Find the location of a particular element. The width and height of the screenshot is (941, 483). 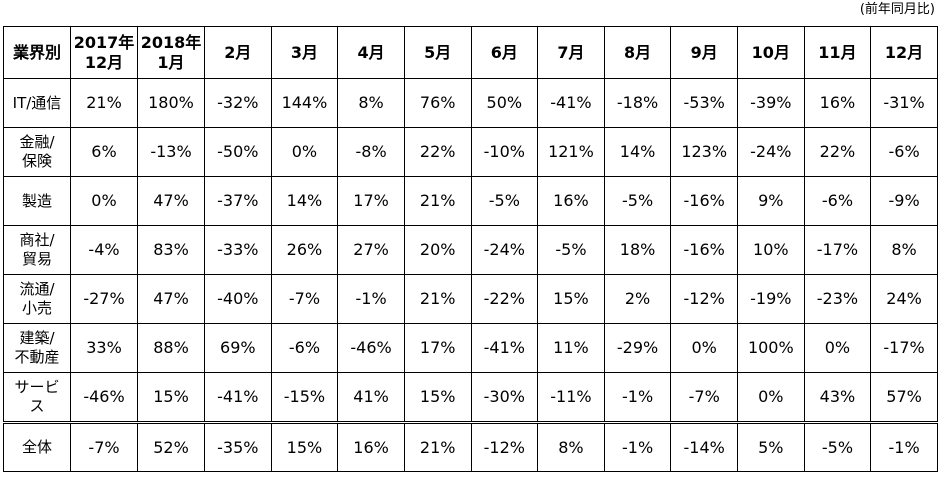

cell-text: 4月 is located at coordinates (371, 52).